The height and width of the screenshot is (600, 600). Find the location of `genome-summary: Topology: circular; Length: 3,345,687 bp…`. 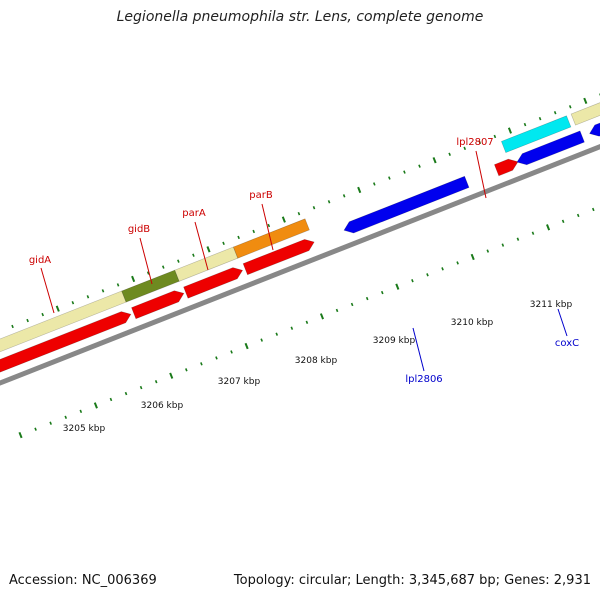

genome-summary: Topology: circular; Length: 3,345,687 bp… is located at coordinates (412, 580).